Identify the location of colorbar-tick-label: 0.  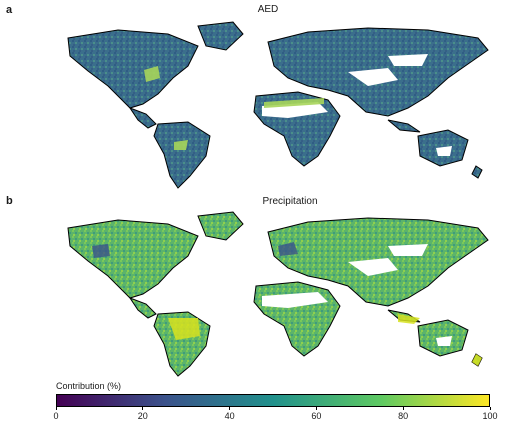
(56, 416).